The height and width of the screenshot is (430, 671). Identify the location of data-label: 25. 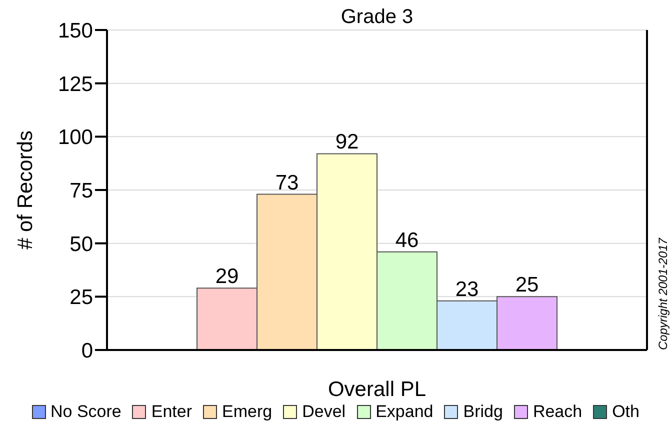
(527, 285).